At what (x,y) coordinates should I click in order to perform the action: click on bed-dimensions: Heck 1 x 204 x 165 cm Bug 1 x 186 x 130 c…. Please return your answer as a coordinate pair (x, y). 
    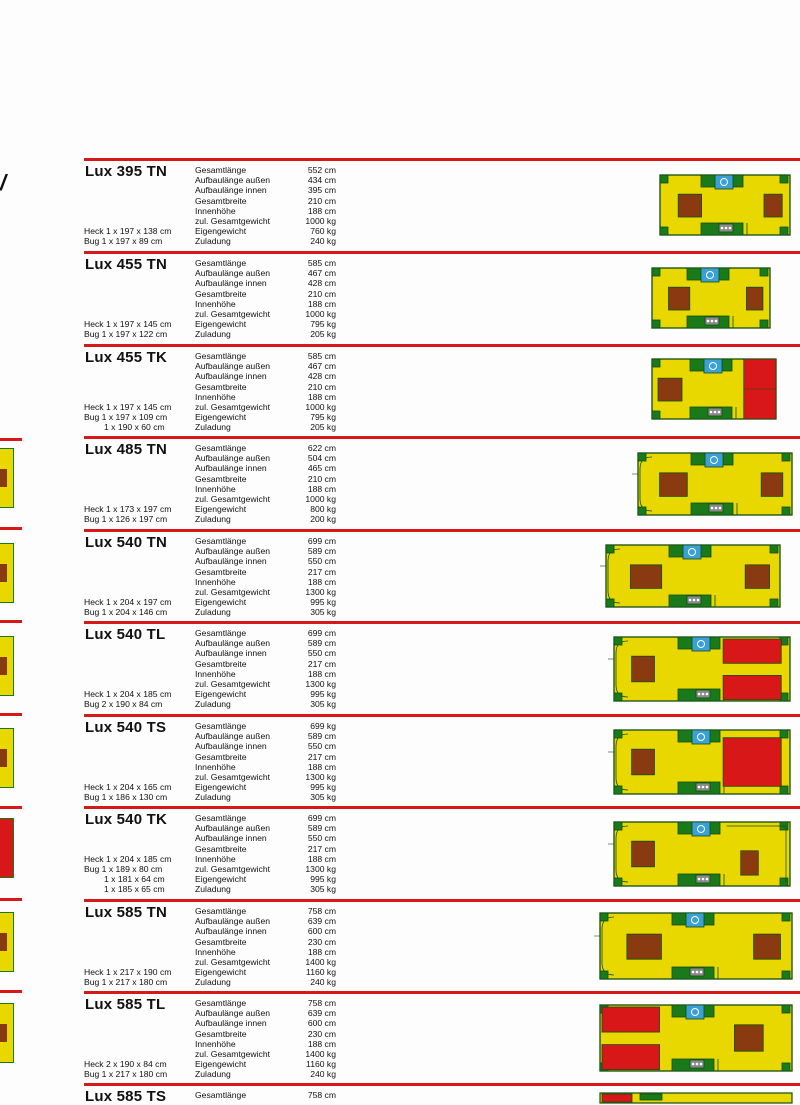
    Looking at the image, I should click on (127, 792).